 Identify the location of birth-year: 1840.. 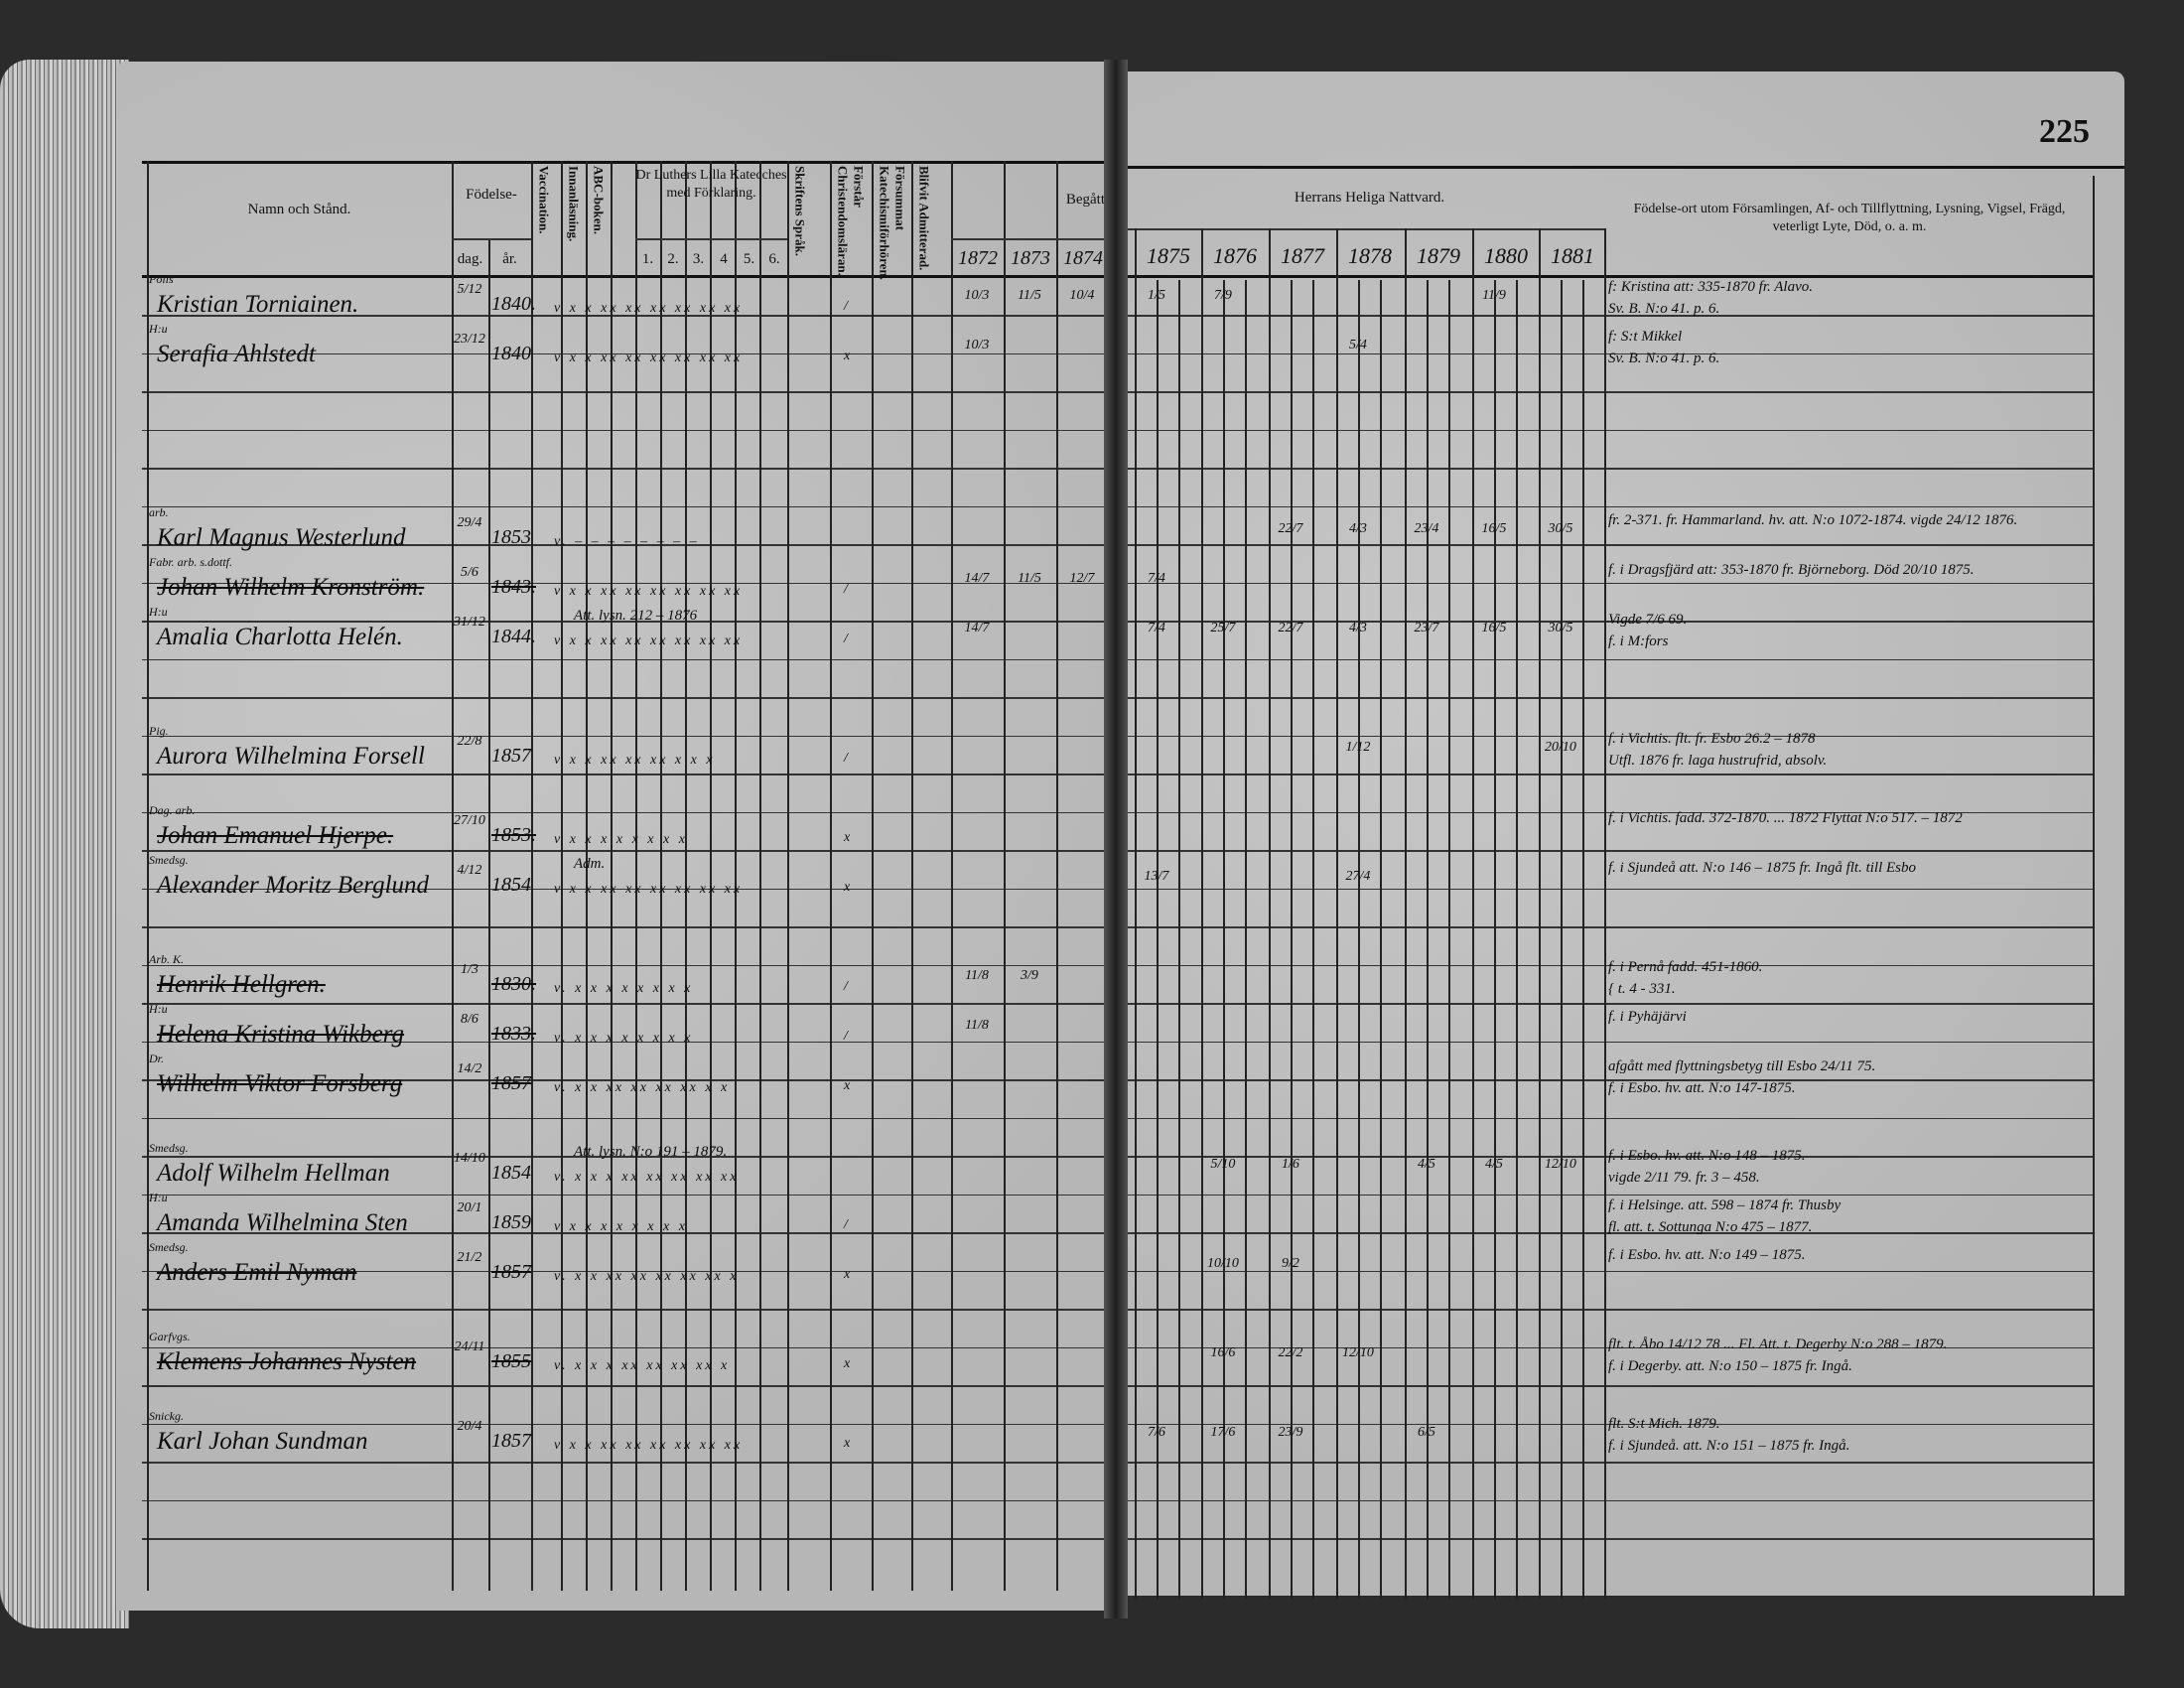
(513, 304).